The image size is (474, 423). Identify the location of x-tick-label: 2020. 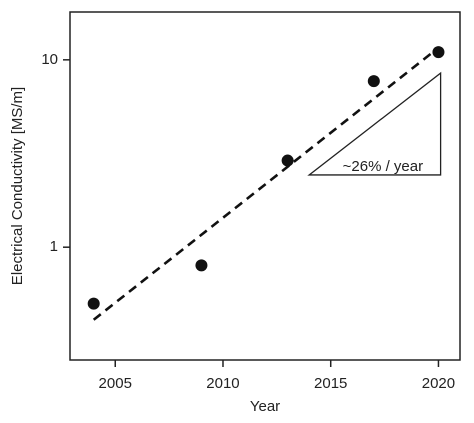
(438, 383).